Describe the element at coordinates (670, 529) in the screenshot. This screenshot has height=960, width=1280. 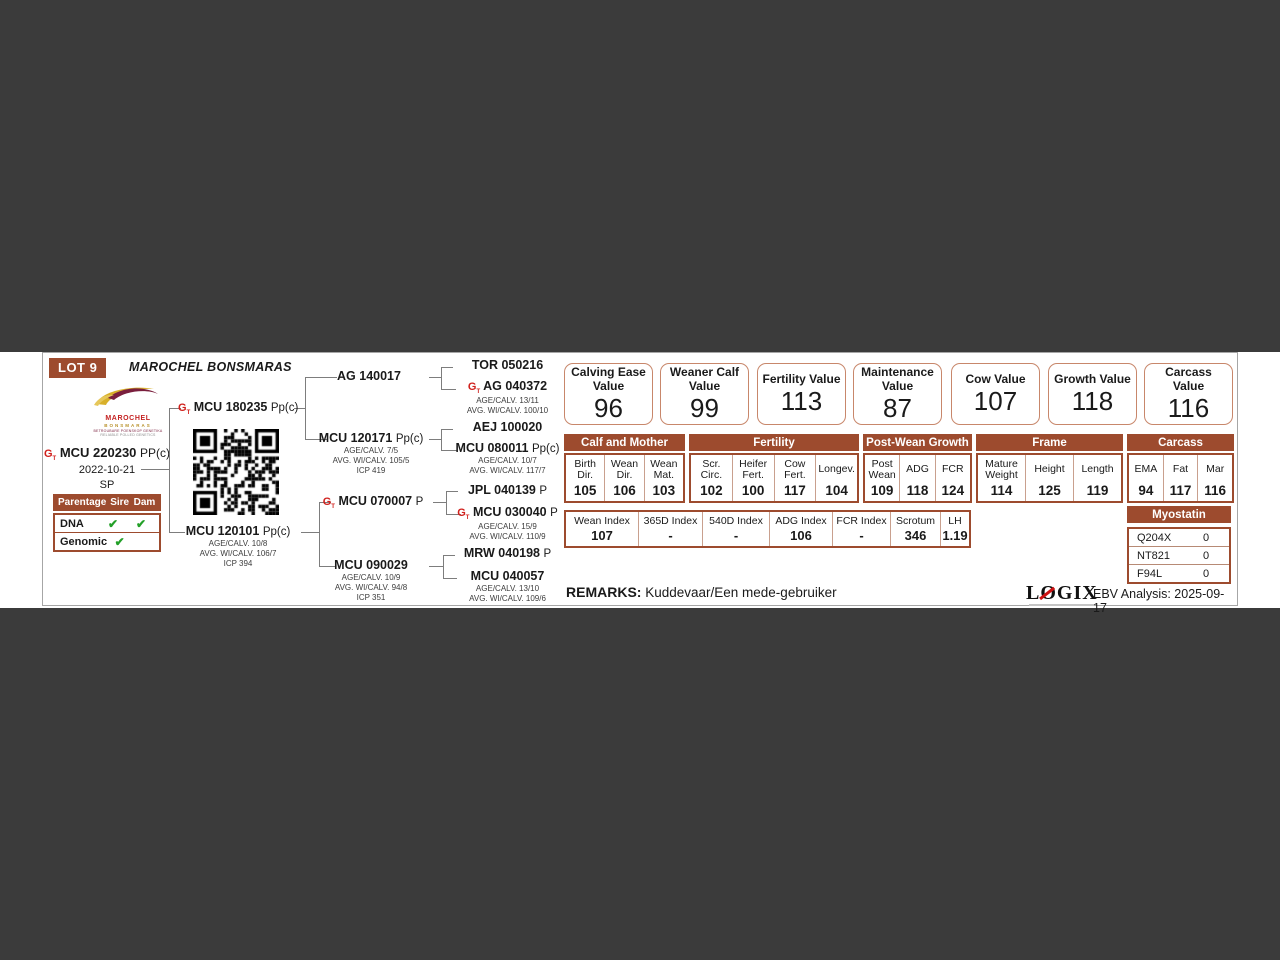
I see `index-cell: 365D Index -` at that location.